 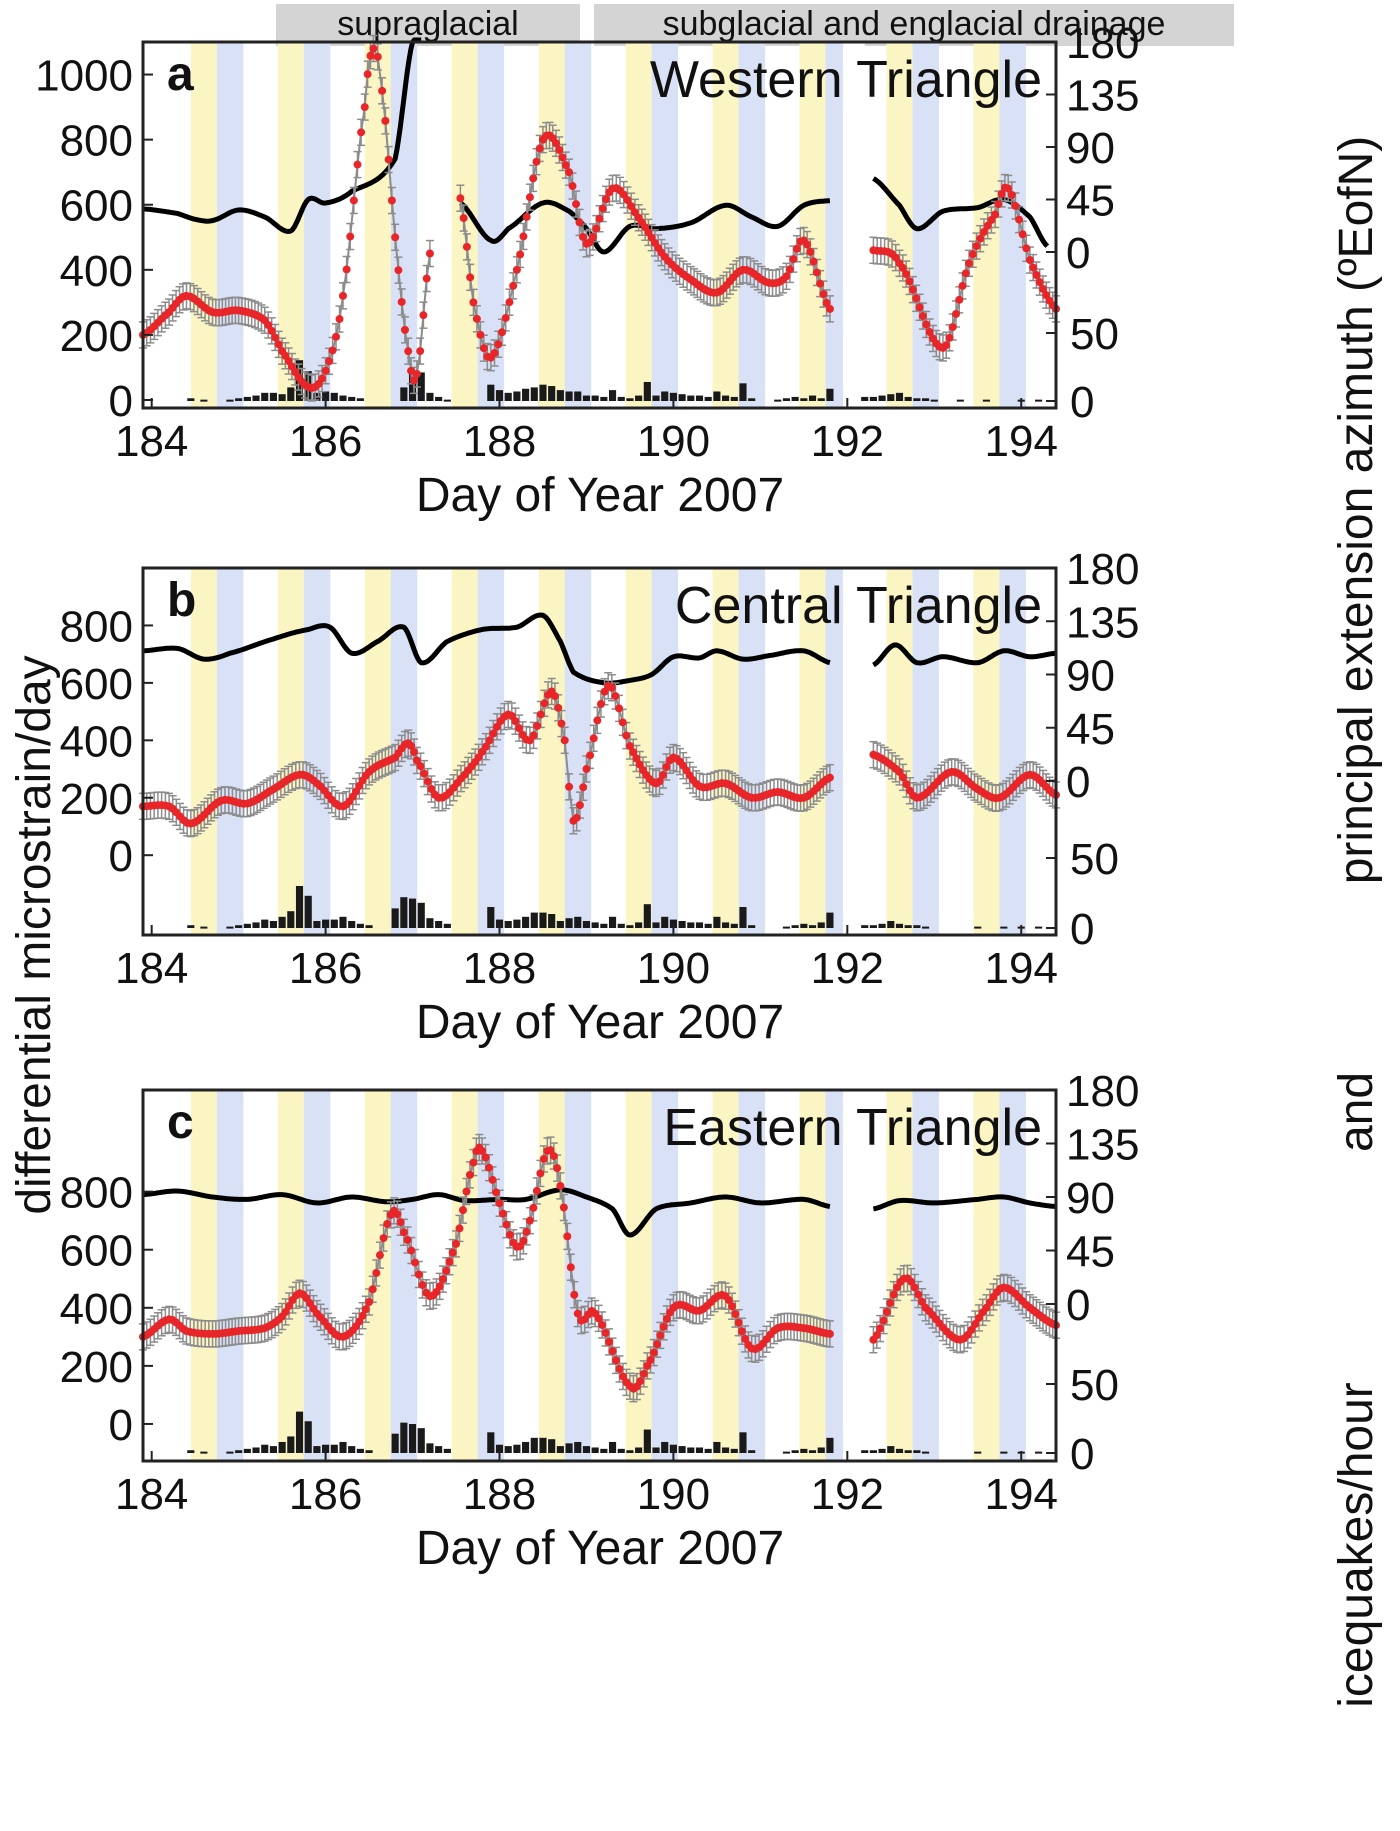 I want to click on azimuth-tick-label: 135, so click(x=1102, y=96).